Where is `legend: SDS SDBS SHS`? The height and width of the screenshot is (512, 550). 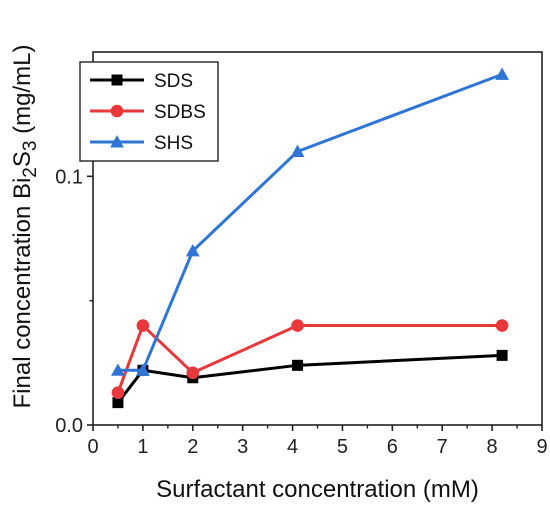
legend: SDS SDBS SHS is located at coordinates (149, 111).